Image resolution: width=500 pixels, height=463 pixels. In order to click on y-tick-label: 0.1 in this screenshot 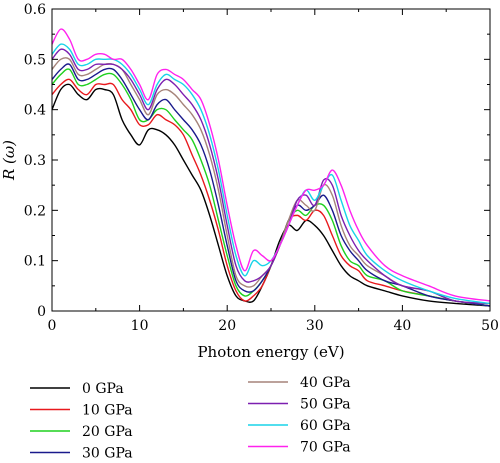, I will do `click(35, 262)`.